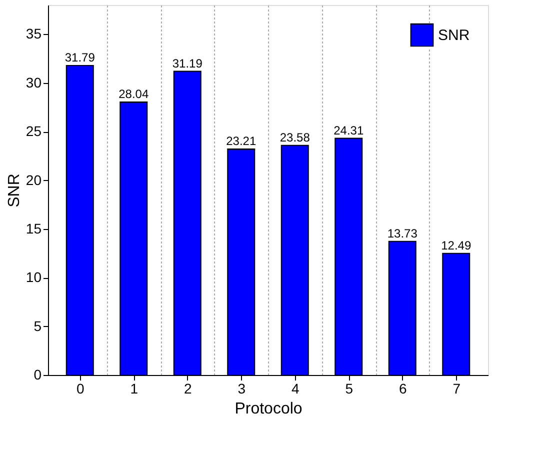  Describe the element at coordinates (34, 82) in the screenshot. I see `y-tick-label: 30` at that location.